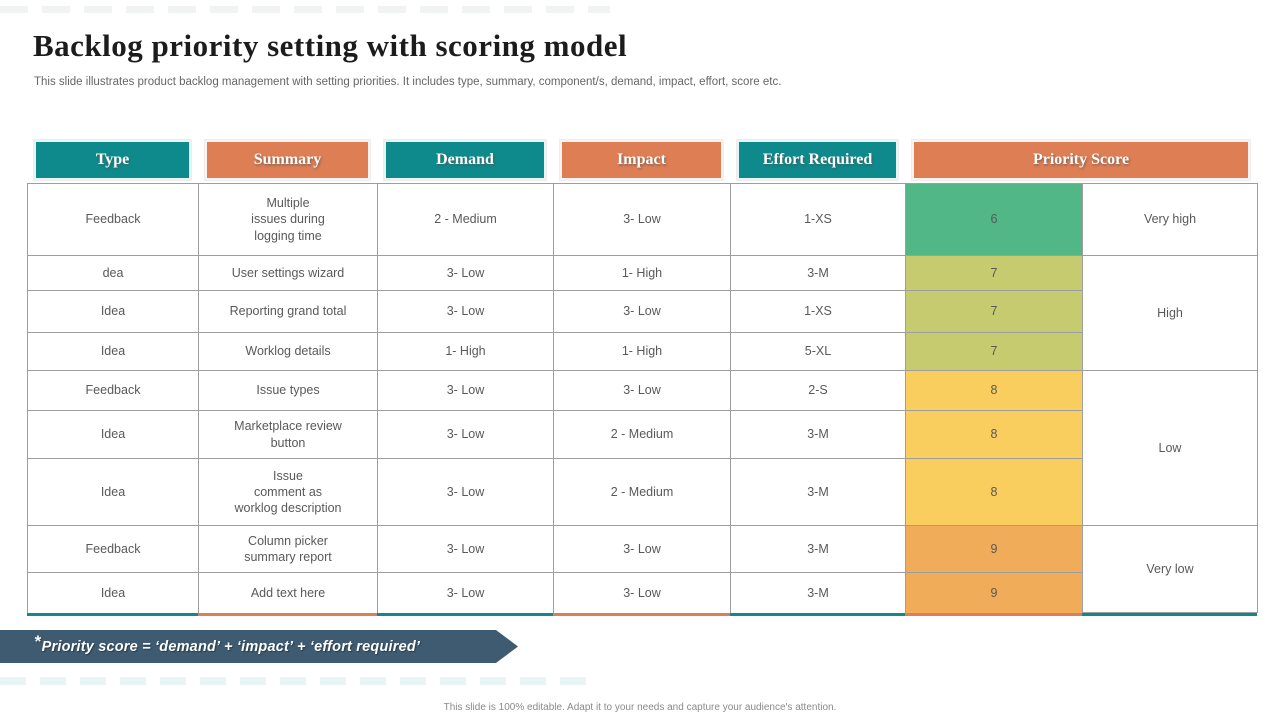 Image resolution: width=1280 pixels, height=720 pixels. Describe the element at coordinates (288, 390) in the screenshot. I see `cell-summary: Issue types` at that location.